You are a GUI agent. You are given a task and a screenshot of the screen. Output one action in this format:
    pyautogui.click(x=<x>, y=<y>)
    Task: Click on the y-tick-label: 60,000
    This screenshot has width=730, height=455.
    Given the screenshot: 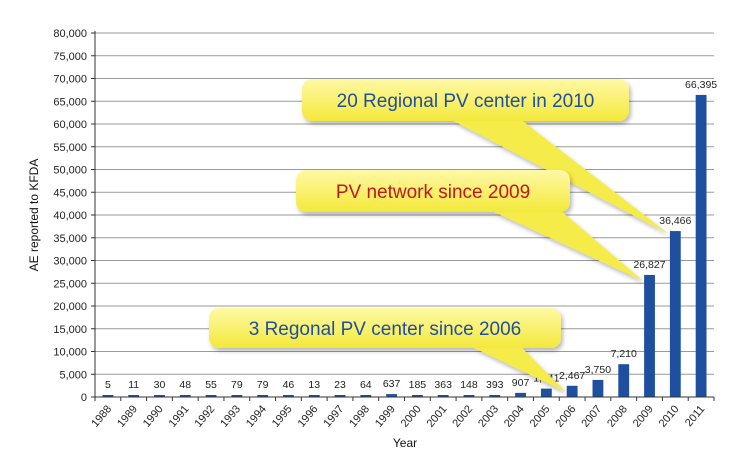 What is the action you would take?
    pyautogui.click(x=70, y=125)
    